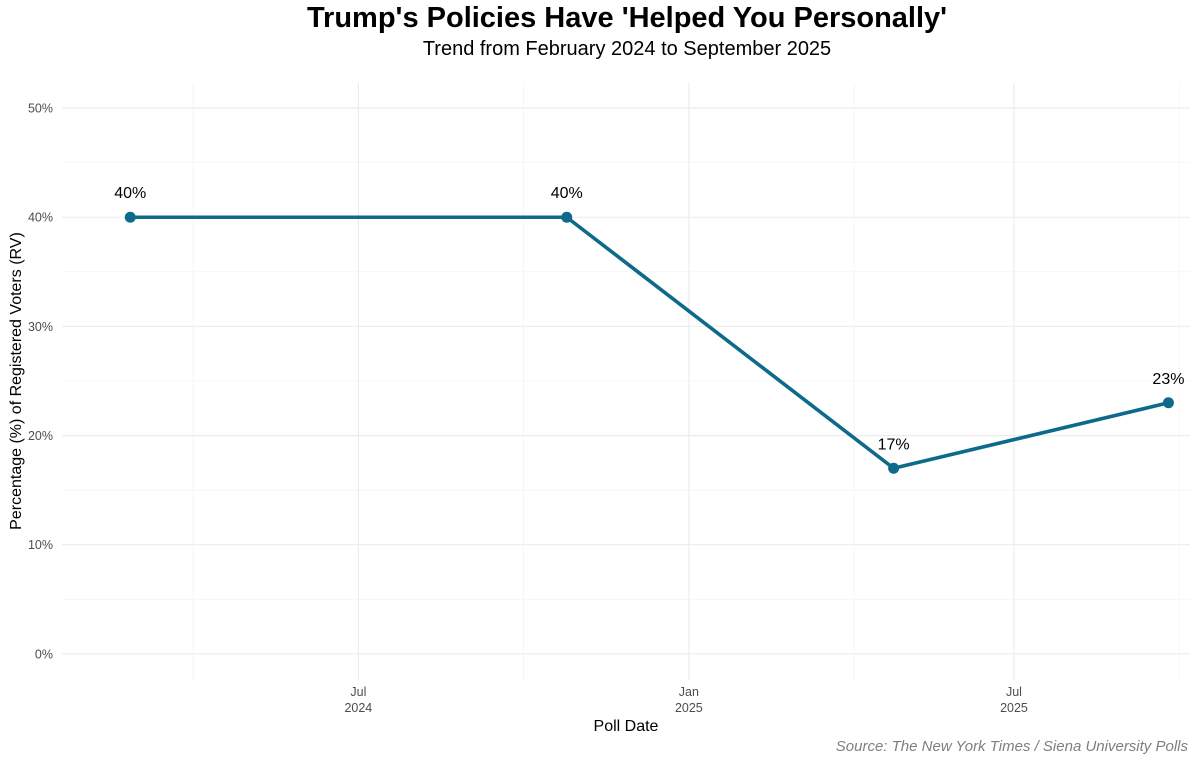  I want to click on x-tick-label: Jan, so click(689, 692).